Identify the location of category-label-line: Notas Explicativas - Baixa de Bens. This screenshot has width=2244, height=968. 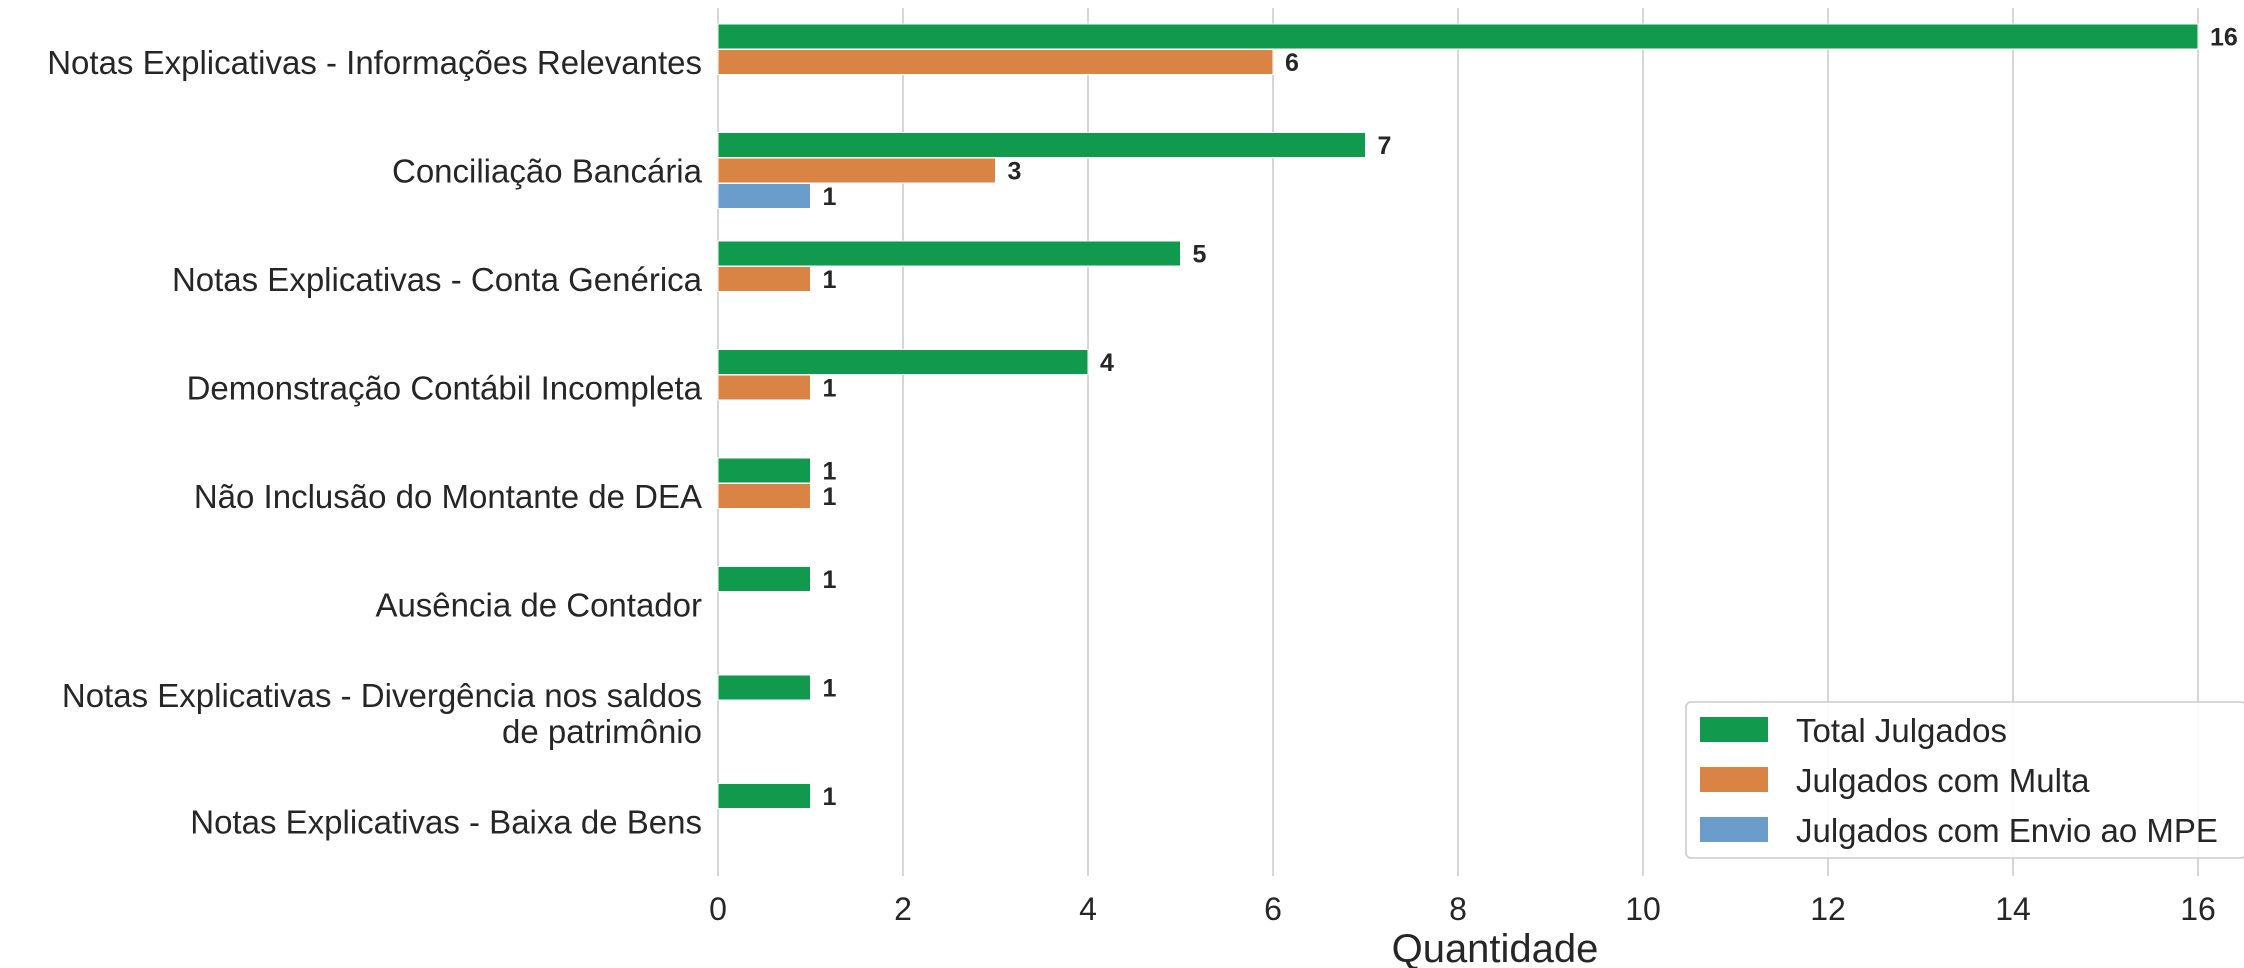
(446, 822).